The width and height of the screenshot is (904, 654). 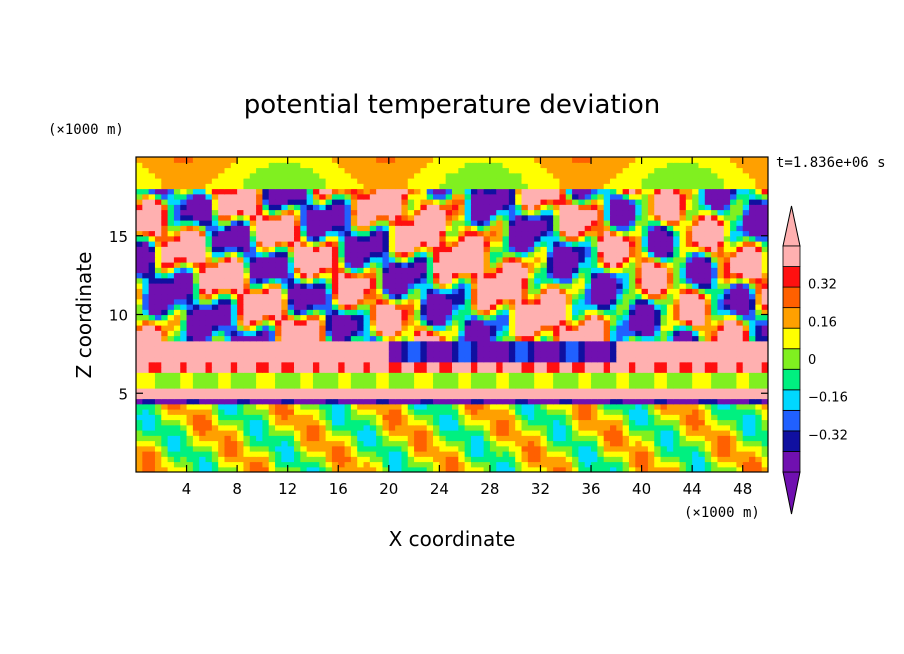 What do you see at coordinates (828, 398) in the screenshot?
I see `colorbar-label: −0.16` at bounding box center [828, 398].